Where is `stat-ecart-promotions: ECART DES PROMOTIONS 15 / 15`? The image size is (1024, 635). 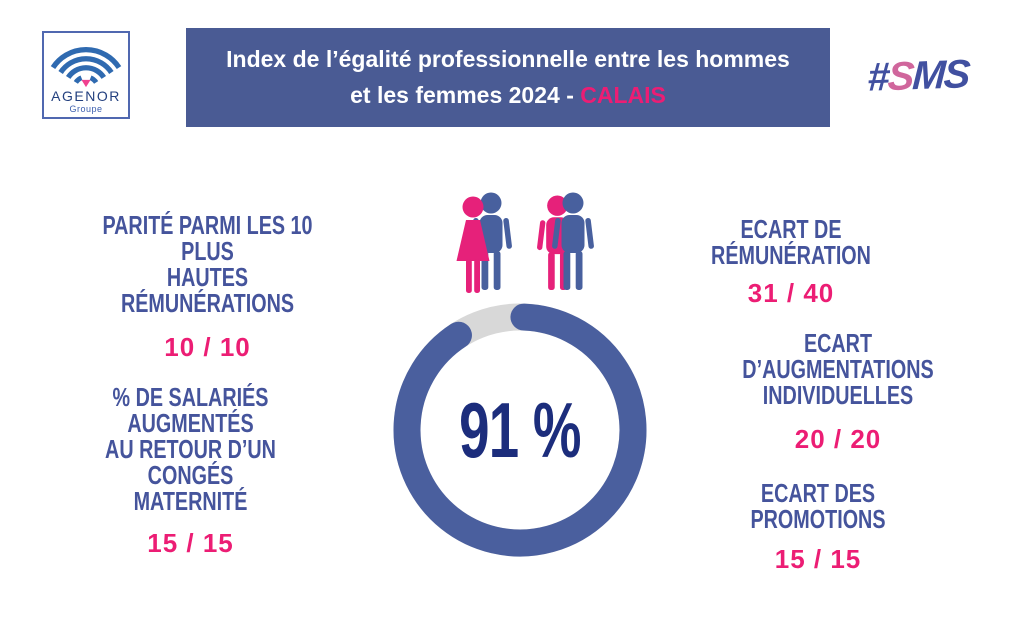
stat-ecart-promotions: ECART DES PROMOTIONS 15 / 15 is located at coordinates (818, 527).